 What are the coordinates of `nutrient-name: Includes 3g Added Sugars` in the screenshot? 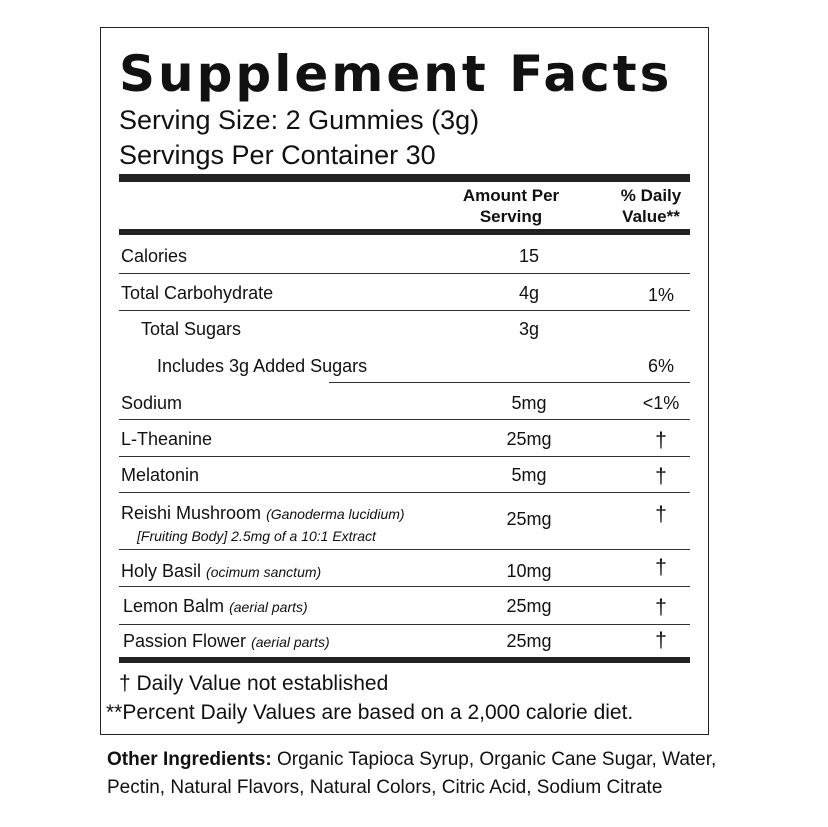 It's located at (262, 366).